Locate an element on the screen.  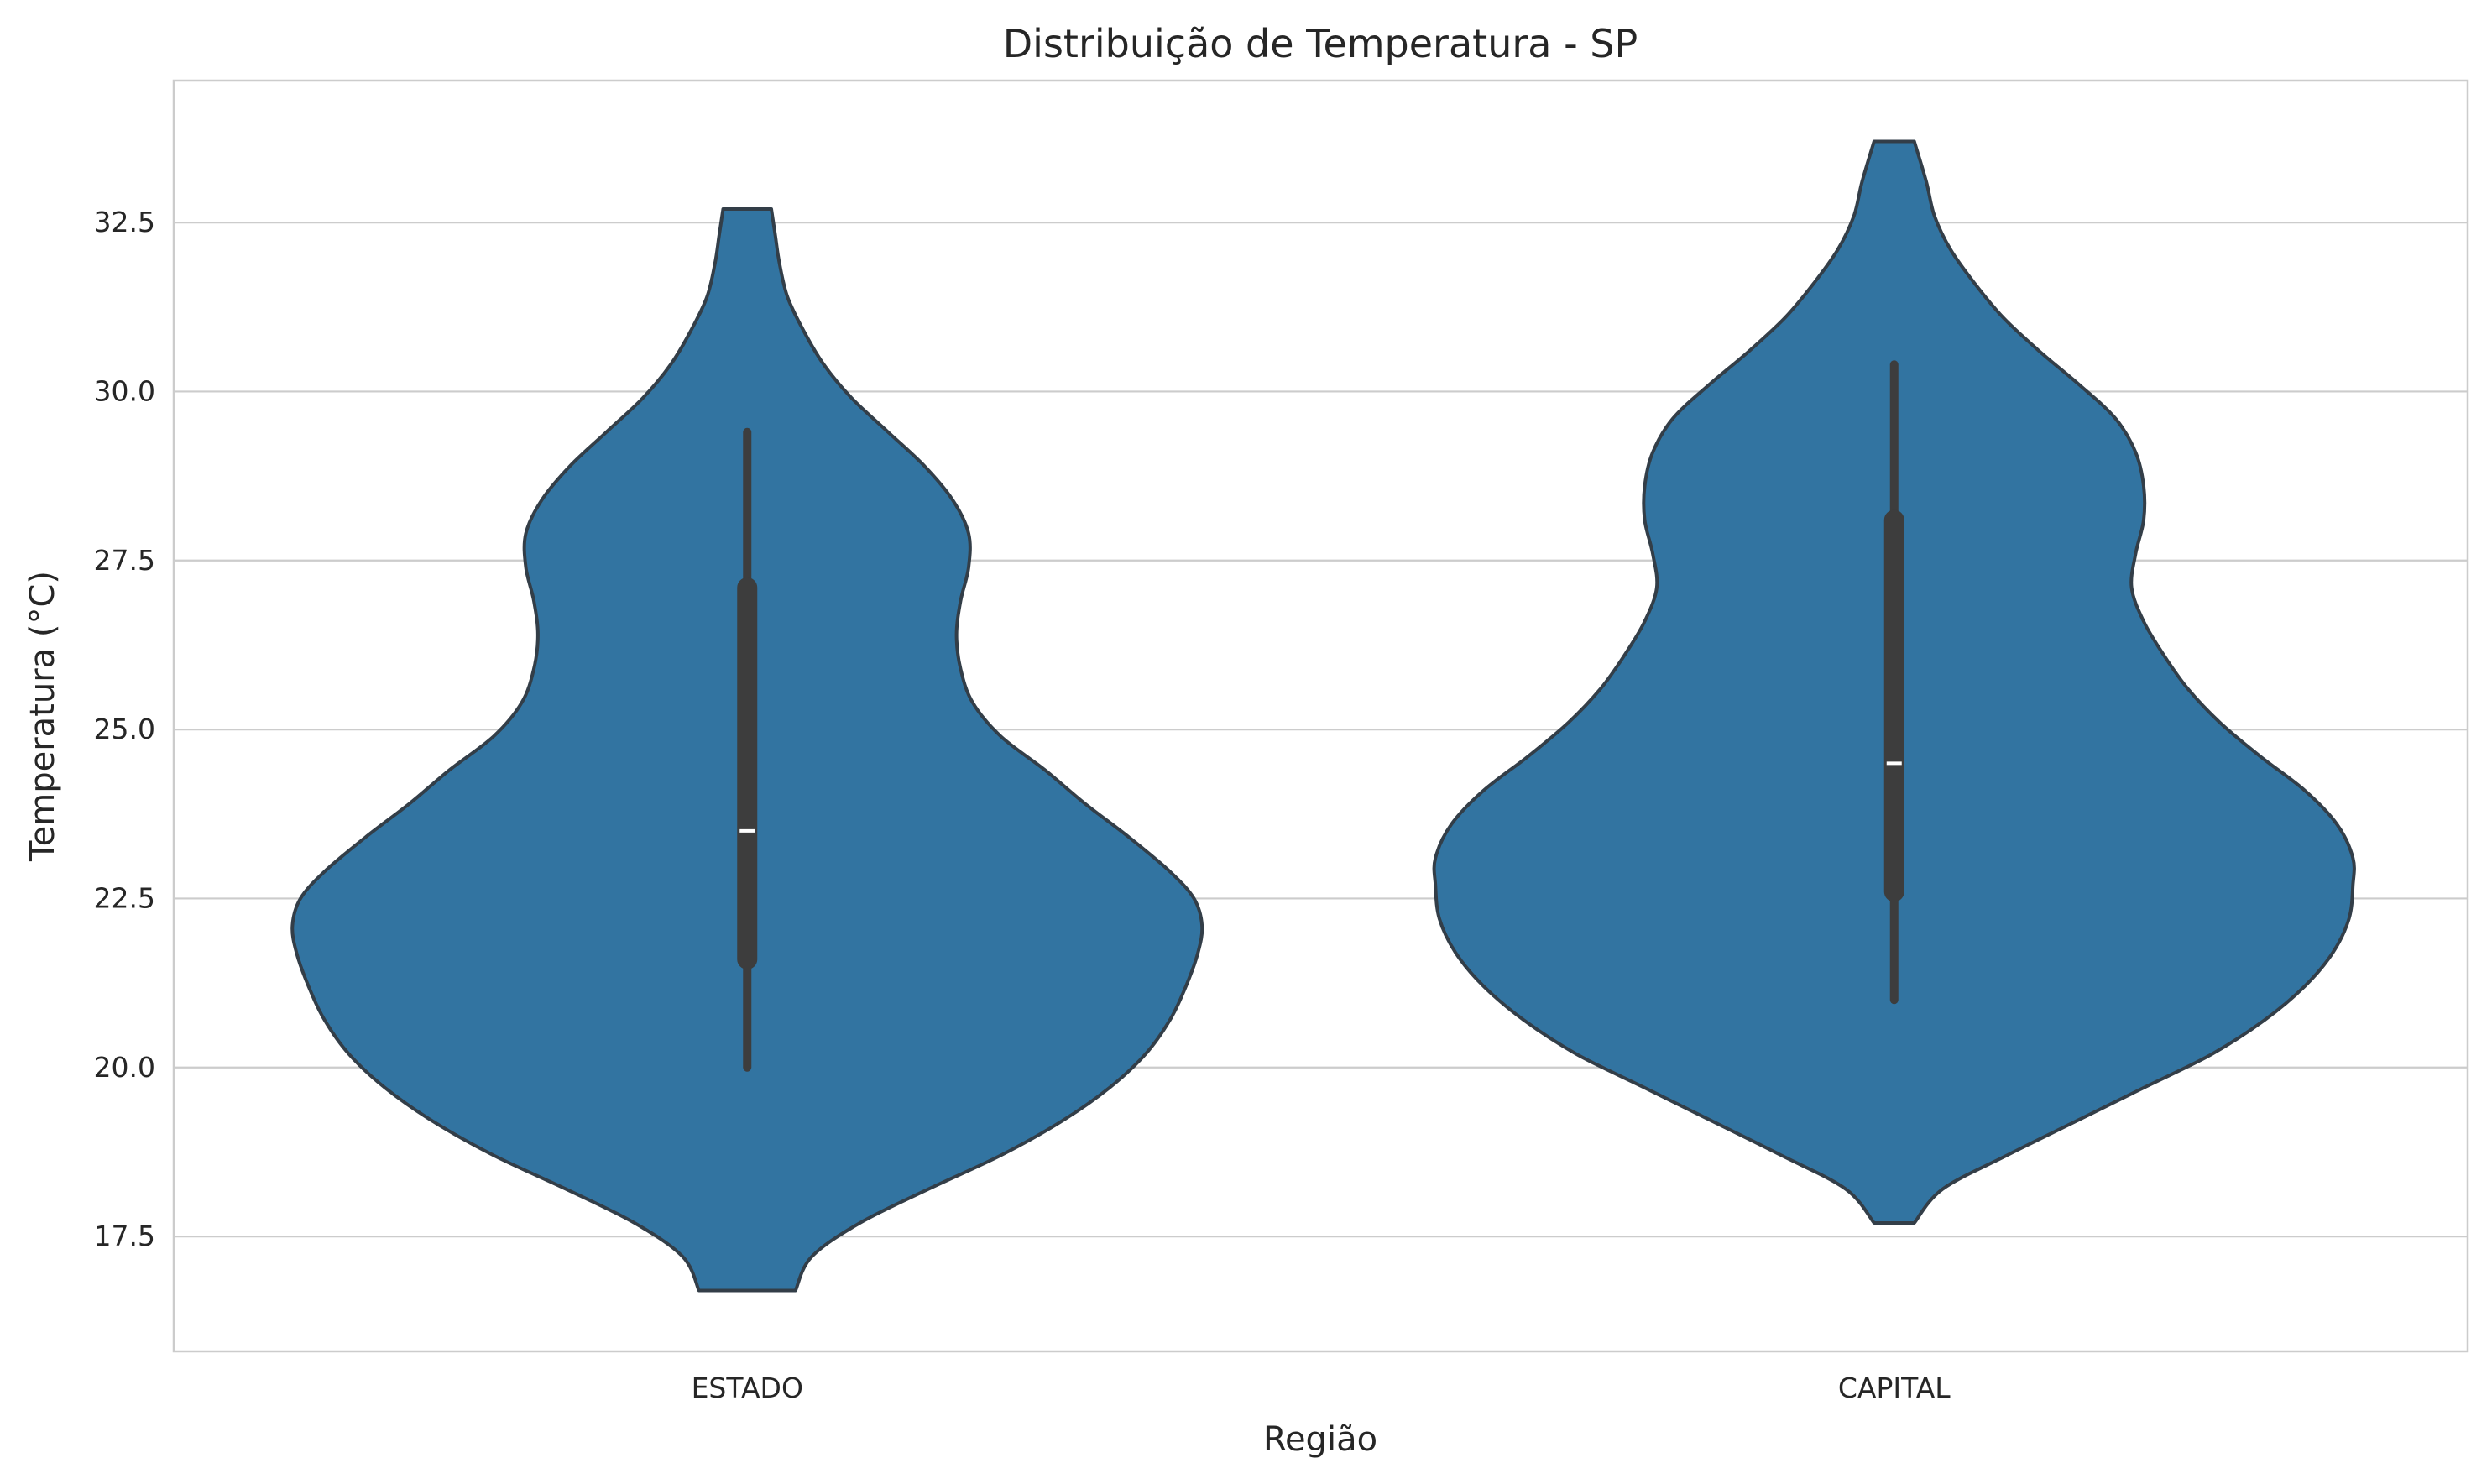
x-axis-label: Região is located at coordinates (1320, 1439).